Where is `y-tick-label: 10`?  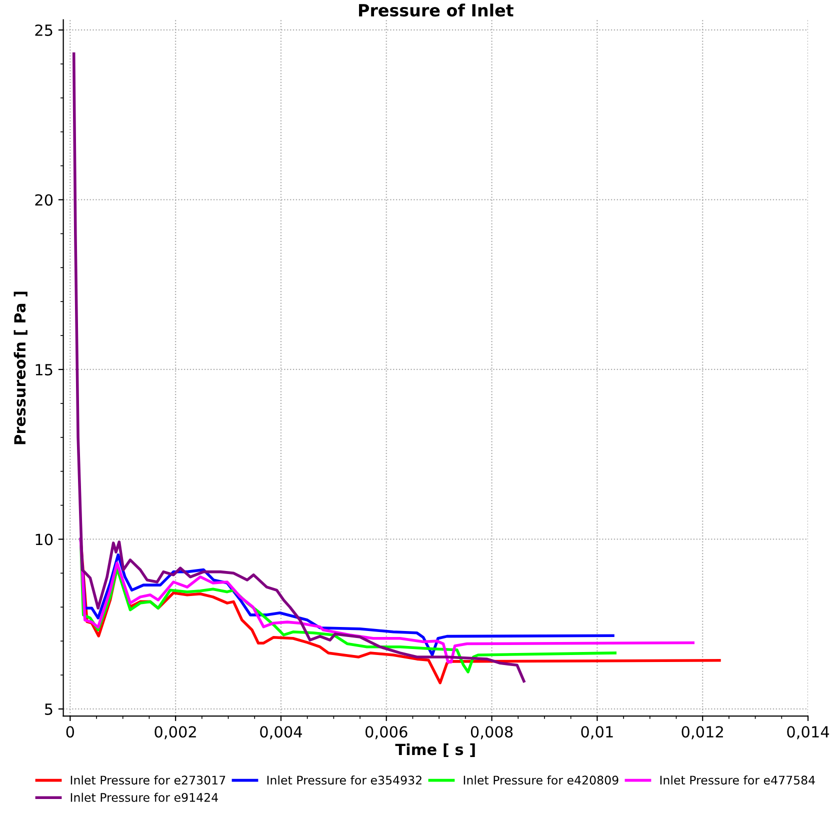
y-tick-label: 10 is located at coordinates (44, 540).